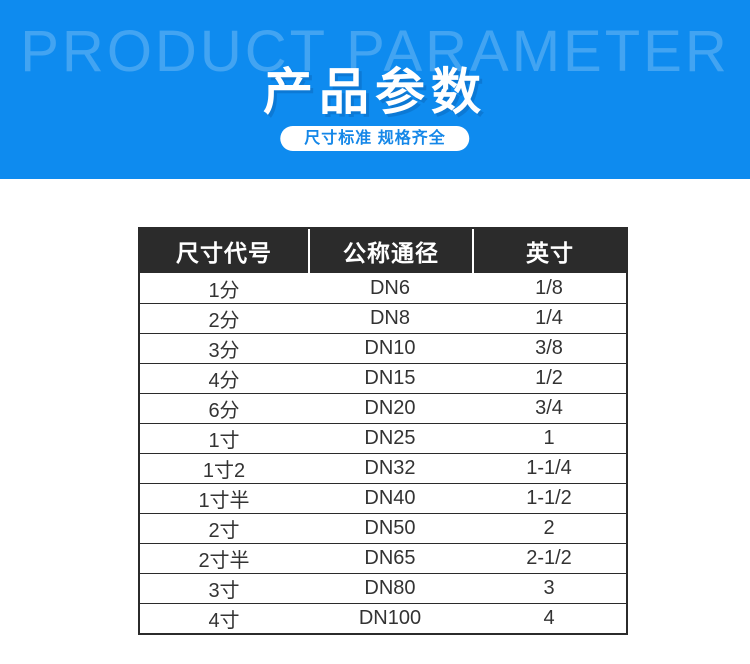  What do you see at coordinates (549, 438) in the screenshot?
I see `cell-inch: 1` at bounding box center [549, 438].